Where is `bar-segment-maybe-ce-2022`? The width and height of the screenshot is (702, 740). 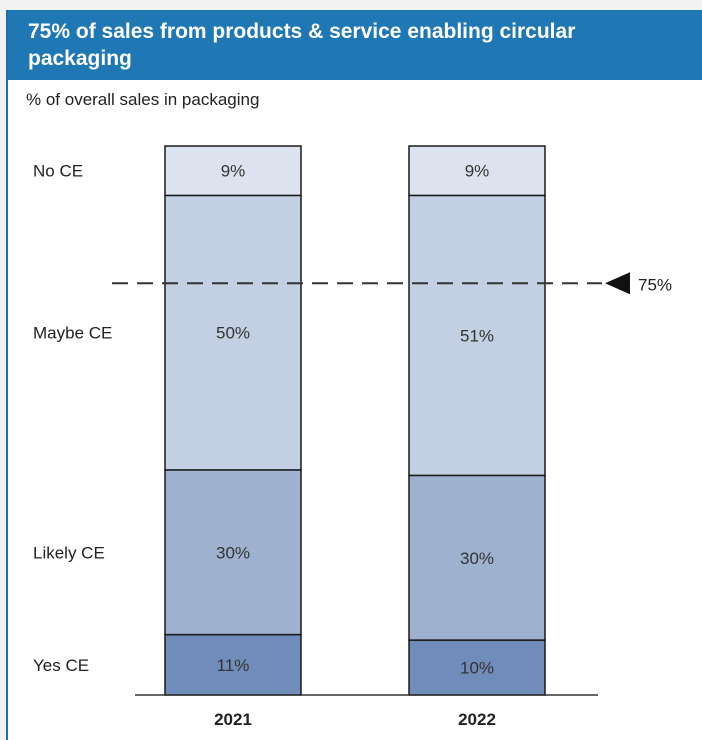 bar-segment-maybe-ce-2022 is located at coordinates (477, 335).